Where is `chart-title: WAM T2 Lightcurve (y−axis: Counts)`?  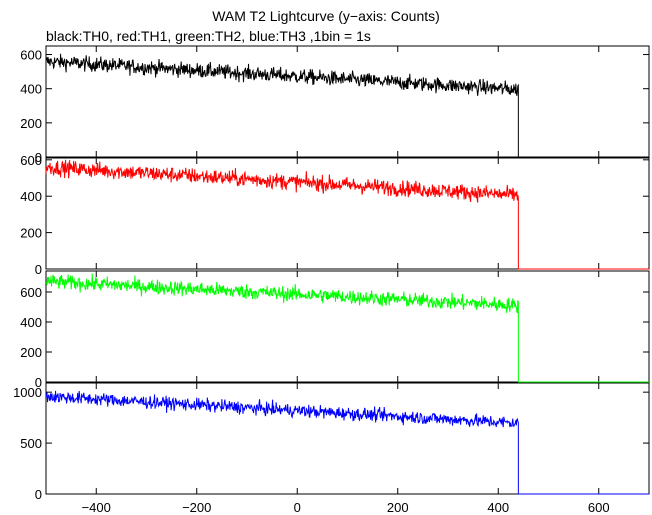
chart-title: WAM T2 Lightcurve (y−axis: Counts) is located at coordinates (326, 16).